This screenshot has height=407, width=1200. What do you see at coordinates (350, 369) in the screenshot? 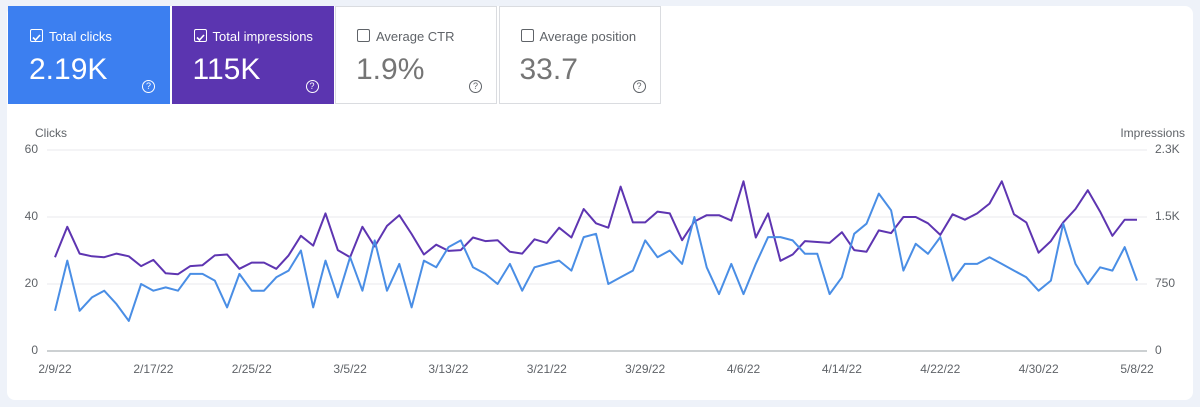
I see `x-tick-label: 3/5/22` at bounding box center [350, 369].